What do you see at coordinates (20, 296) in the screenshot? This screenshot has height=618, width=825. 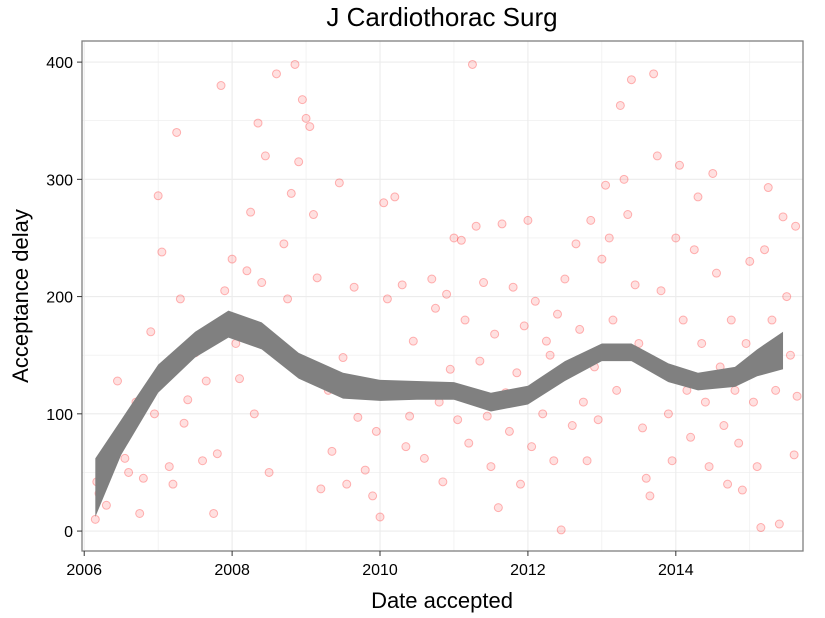 I see `y-axis-title: Acceptance delay` at bounding box center [20, 296].